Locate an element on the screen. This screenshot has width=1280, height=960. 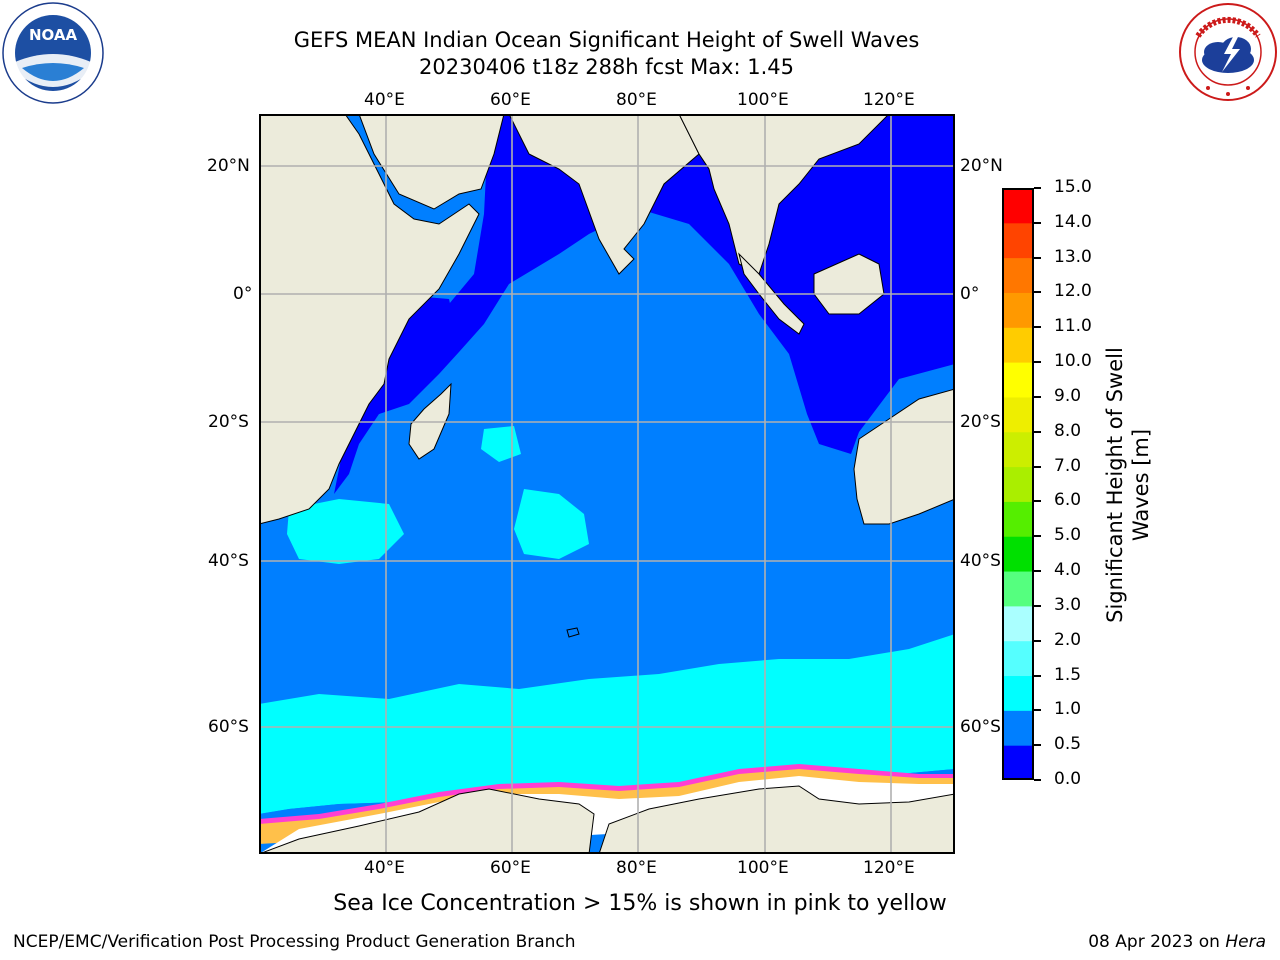
lat-label-left-20n: 20°N is located at coordinates (228, 166).